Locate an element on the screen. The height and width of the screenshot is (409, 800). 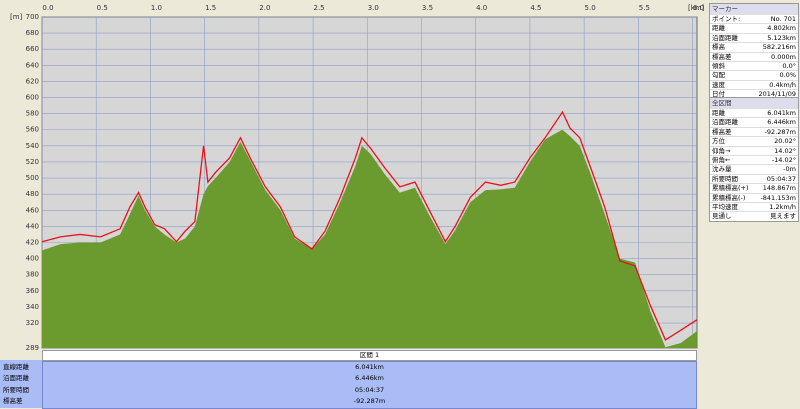
x-tick-label: 5.5 is located at coordinates (644, 8).